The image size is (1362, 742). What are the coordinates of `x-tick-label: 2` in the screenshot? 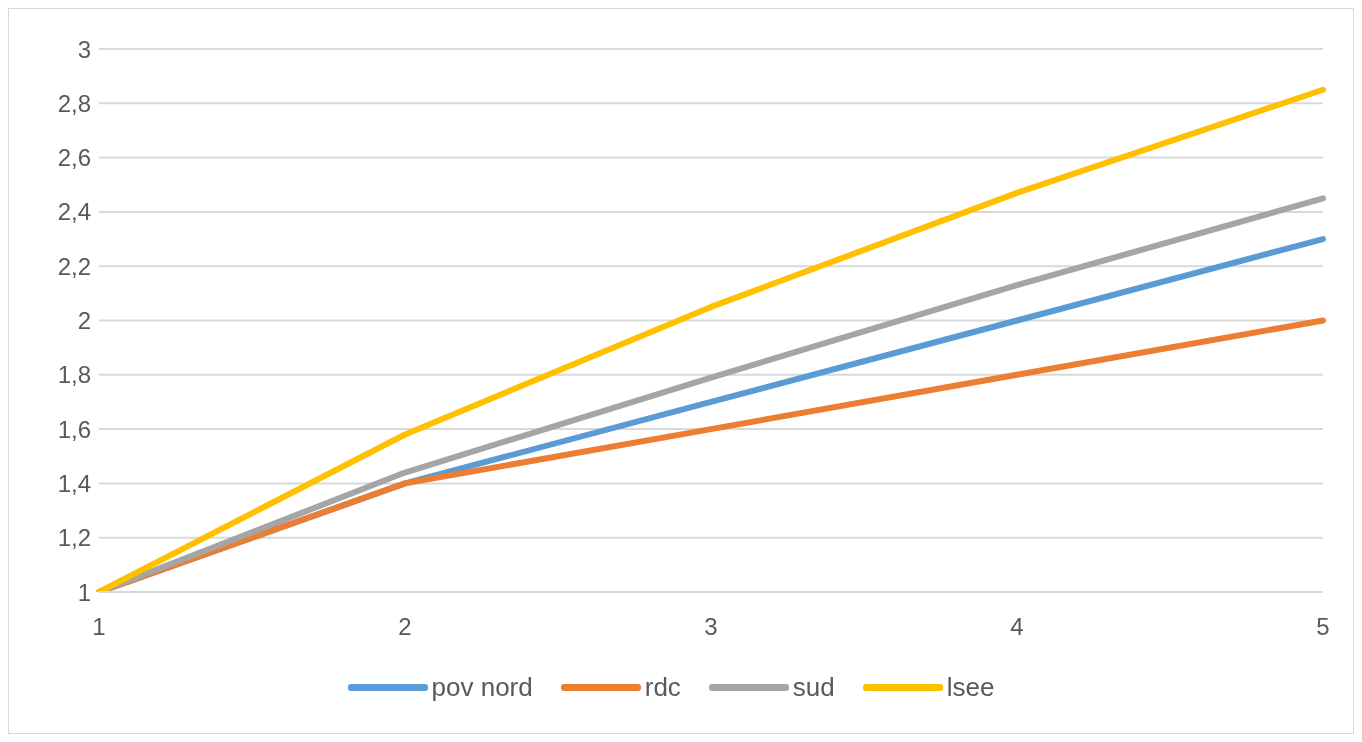 It's located at (405, 627).